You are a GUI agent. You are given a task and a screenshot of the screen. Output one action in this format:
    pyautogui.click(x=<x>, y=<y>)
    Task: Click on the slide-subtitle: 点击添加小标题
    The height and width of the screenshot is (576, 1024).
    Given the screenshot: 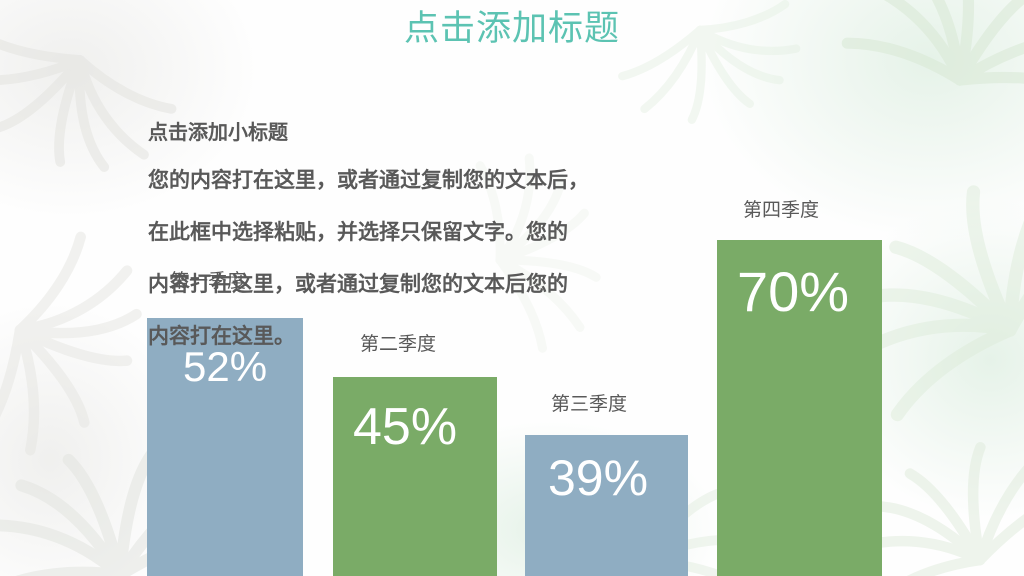 What is the action you would take?
    pyautogui.click(x=218, y=133)
    